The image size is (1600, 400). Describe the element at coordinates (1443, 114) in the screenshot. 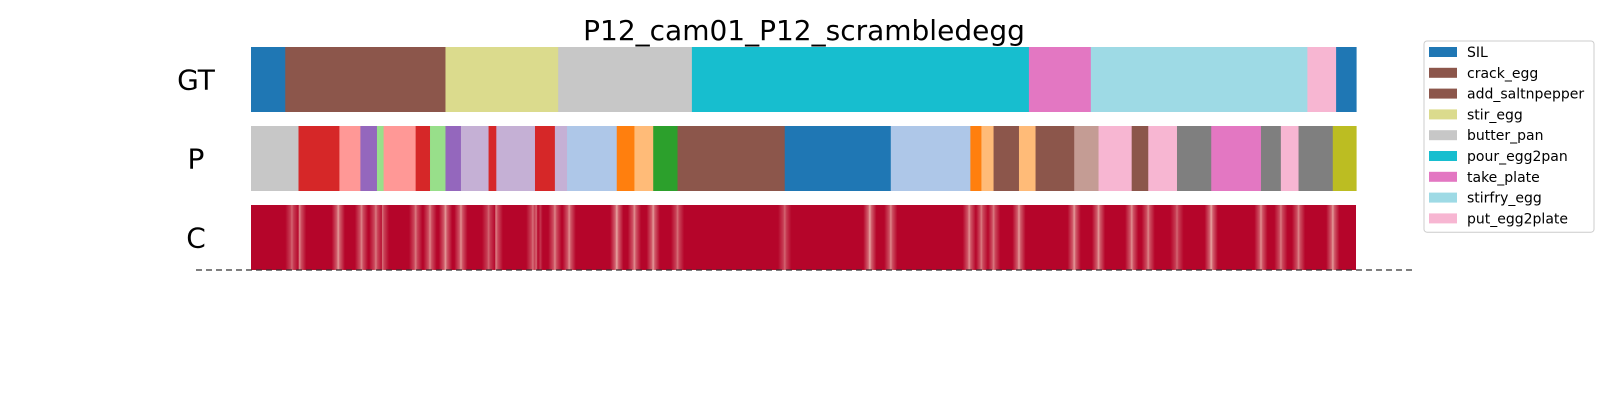

I see `legend-swatch-stir_egg` at that location.